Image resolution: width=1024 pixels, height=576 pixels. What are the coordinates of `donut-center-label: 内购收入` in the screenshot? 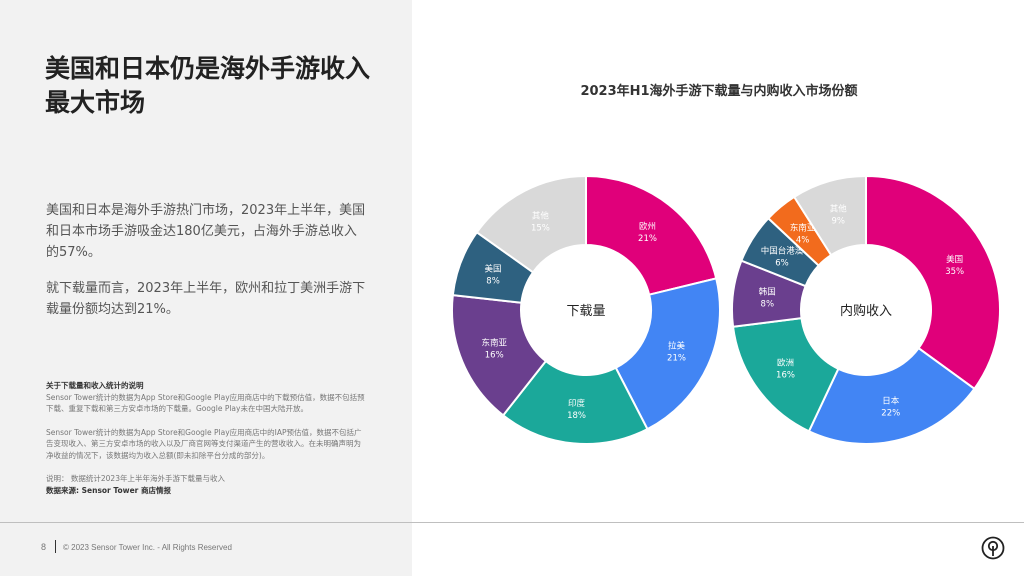 It's located at (866, 311).